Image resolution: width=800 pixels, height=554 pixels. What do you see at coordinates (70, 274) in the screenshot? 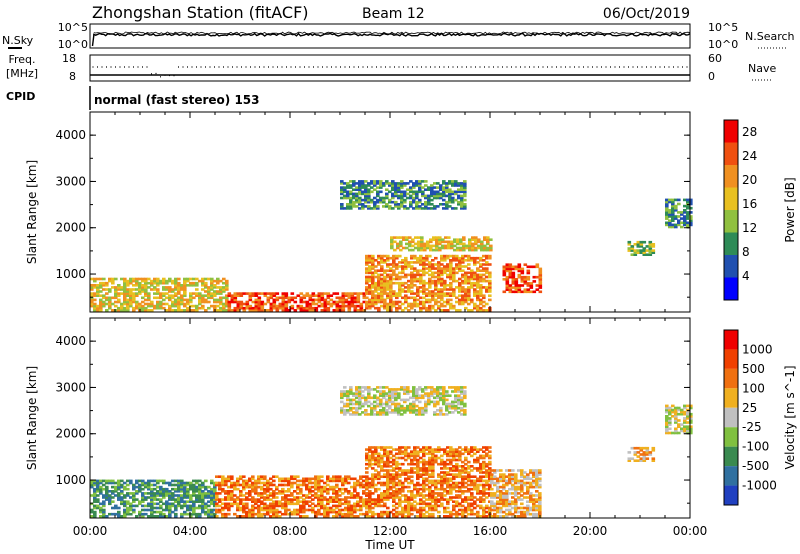
I see `ytick-label: 1000` at bounding box center [70, 274].